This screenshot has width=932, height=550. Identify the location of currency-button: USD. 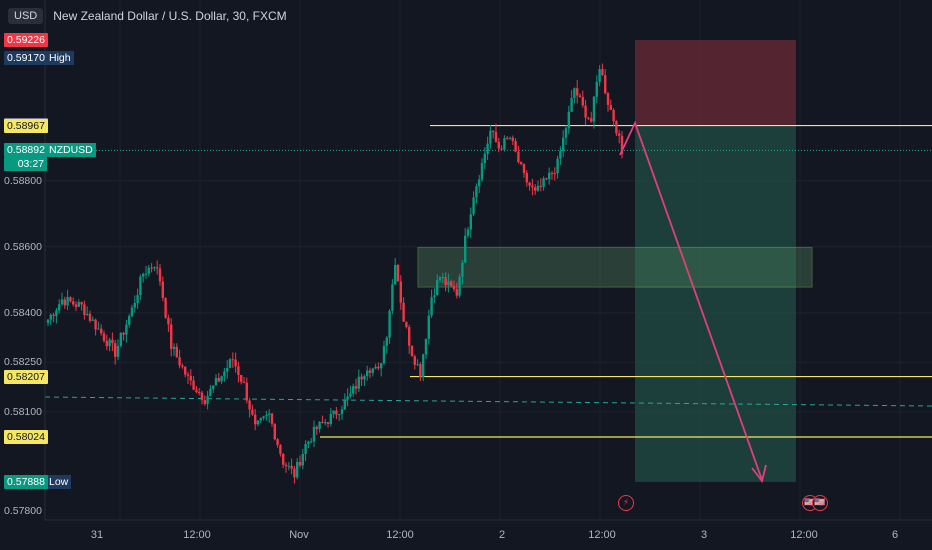
(26, 16).